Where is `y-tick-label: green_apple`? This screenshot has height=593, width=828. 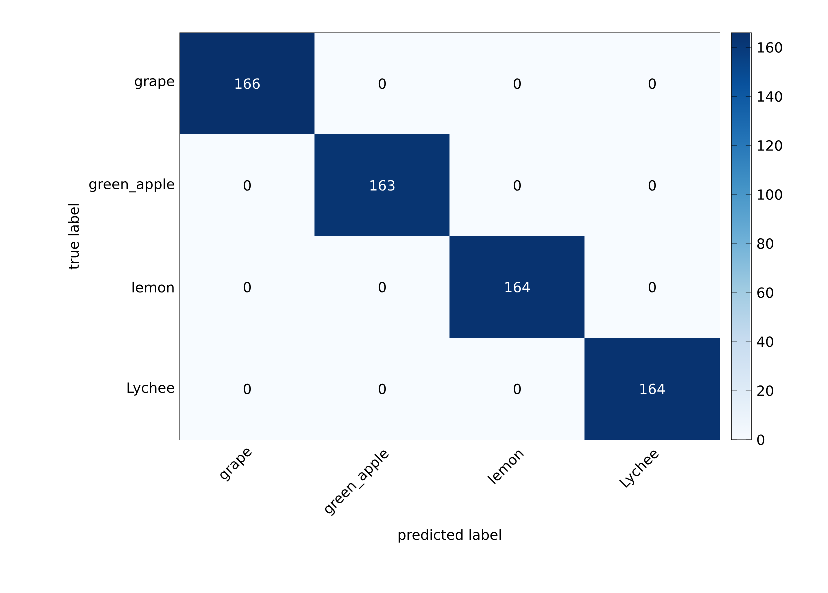
y-tick-label: green_apple is located at coordinates (132, 185).